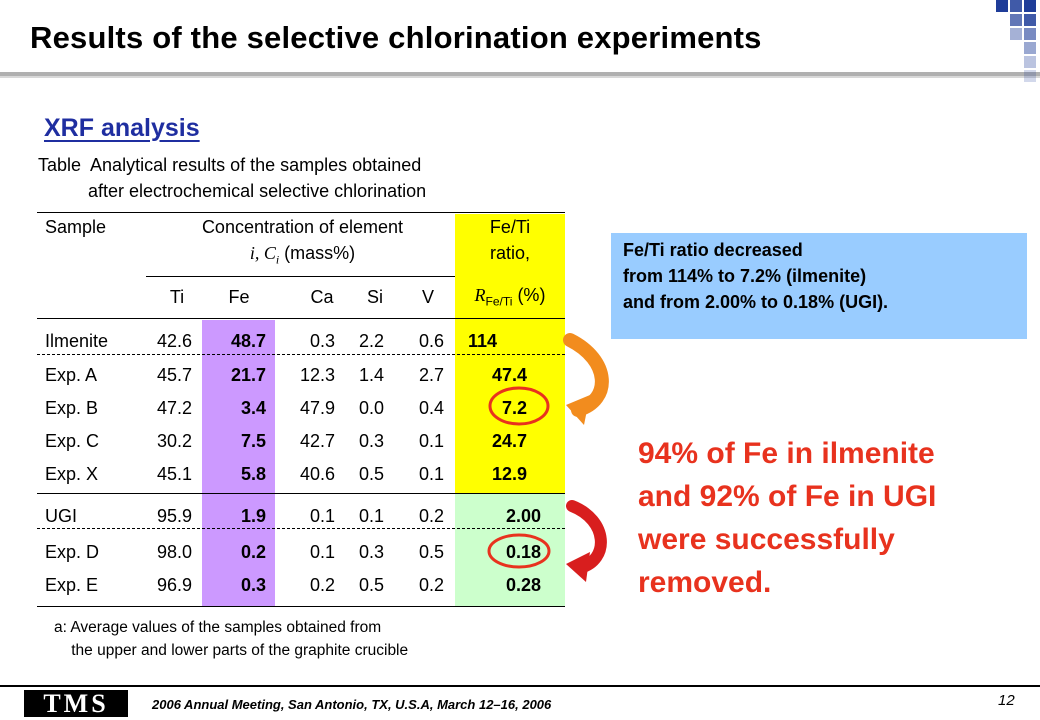 The width and height of the screenshot is (1040, 720). What do you see at coordinates (317, 441) in the screenshot?
I see `cell-ca: 42.7` at bounding box center [317, 441].